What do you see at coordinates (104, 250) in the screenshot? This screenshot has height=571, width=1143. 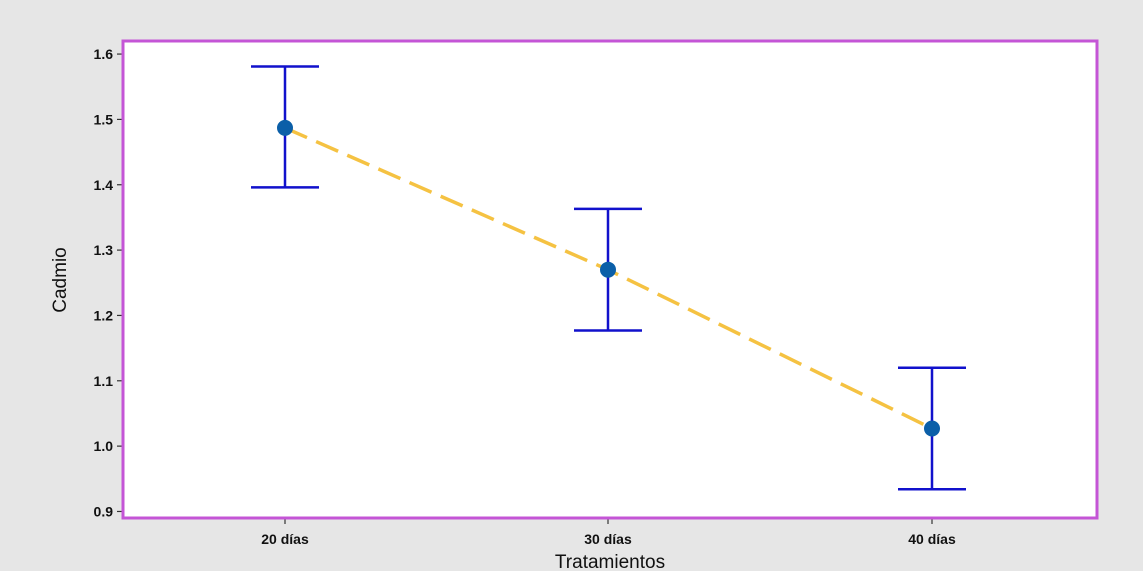 I see `y-tick-label: 1.3` at bounding box center [104, 250].